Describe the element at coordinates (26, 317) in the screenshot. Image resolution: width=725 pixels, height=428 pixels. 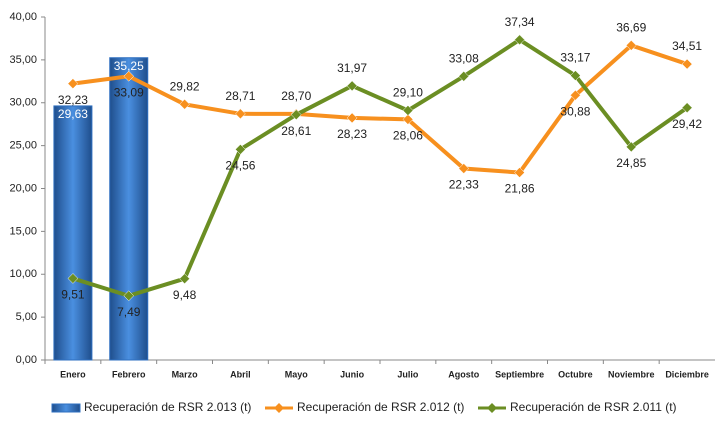
I see `y-tick-label: 5,00` at that location.